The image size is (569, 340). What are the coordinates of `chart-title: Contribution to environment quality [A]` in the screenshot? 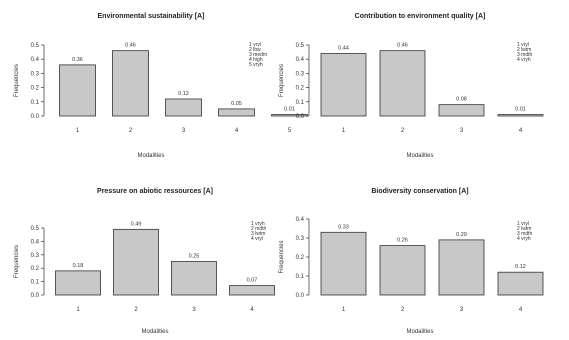 It's located at (420, 16).